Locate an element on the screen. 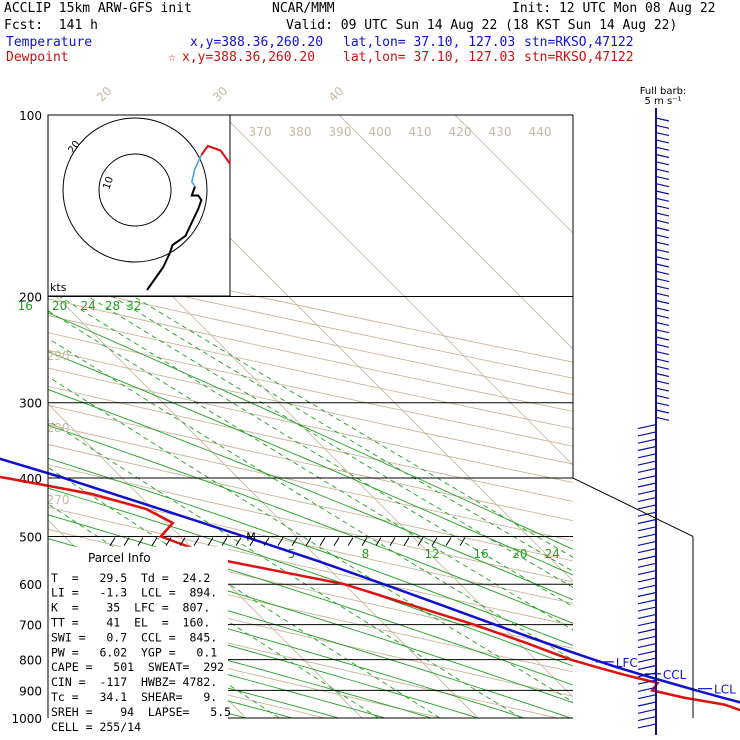 The height and width of the screenshot is (740, 740). m-label: M is located at coordinates (251, 536).